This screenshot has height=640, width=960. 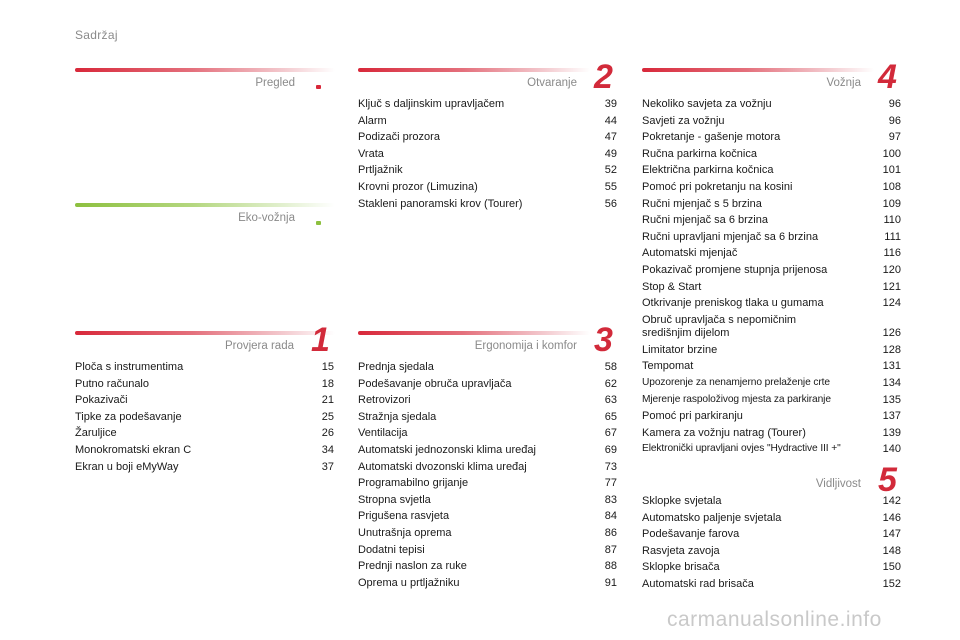 What do you see at coordinates (610, 203) in the screenshot?
I see `toc-entry-page: 56` at bounding box center [610, 203].